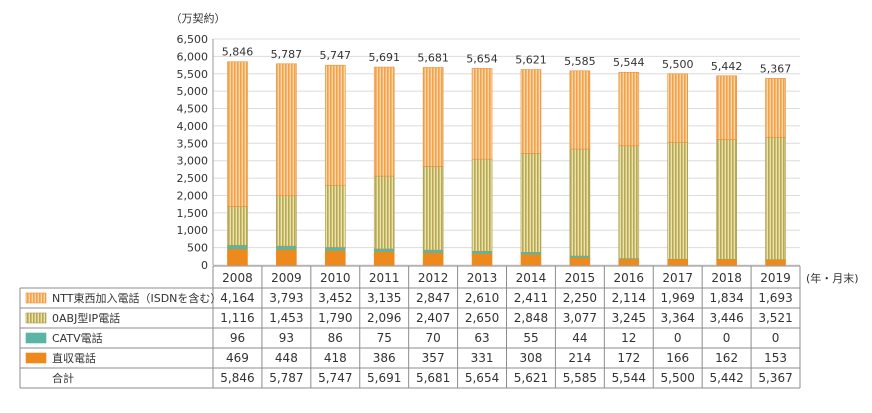  I want to click on table-cell-value: 172, so click(628, 358).